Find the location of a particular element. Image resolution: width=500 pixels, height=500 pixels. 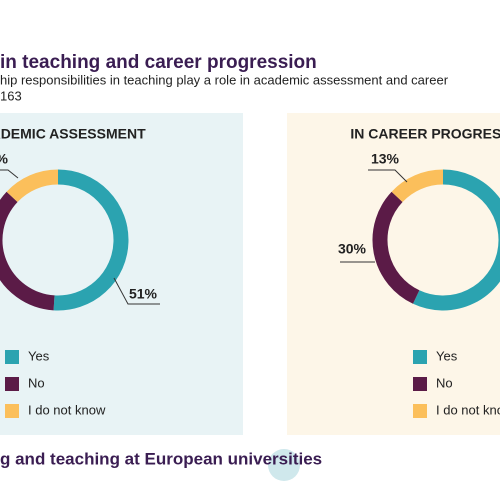

decor-circle is located at coordinates (284, 465).